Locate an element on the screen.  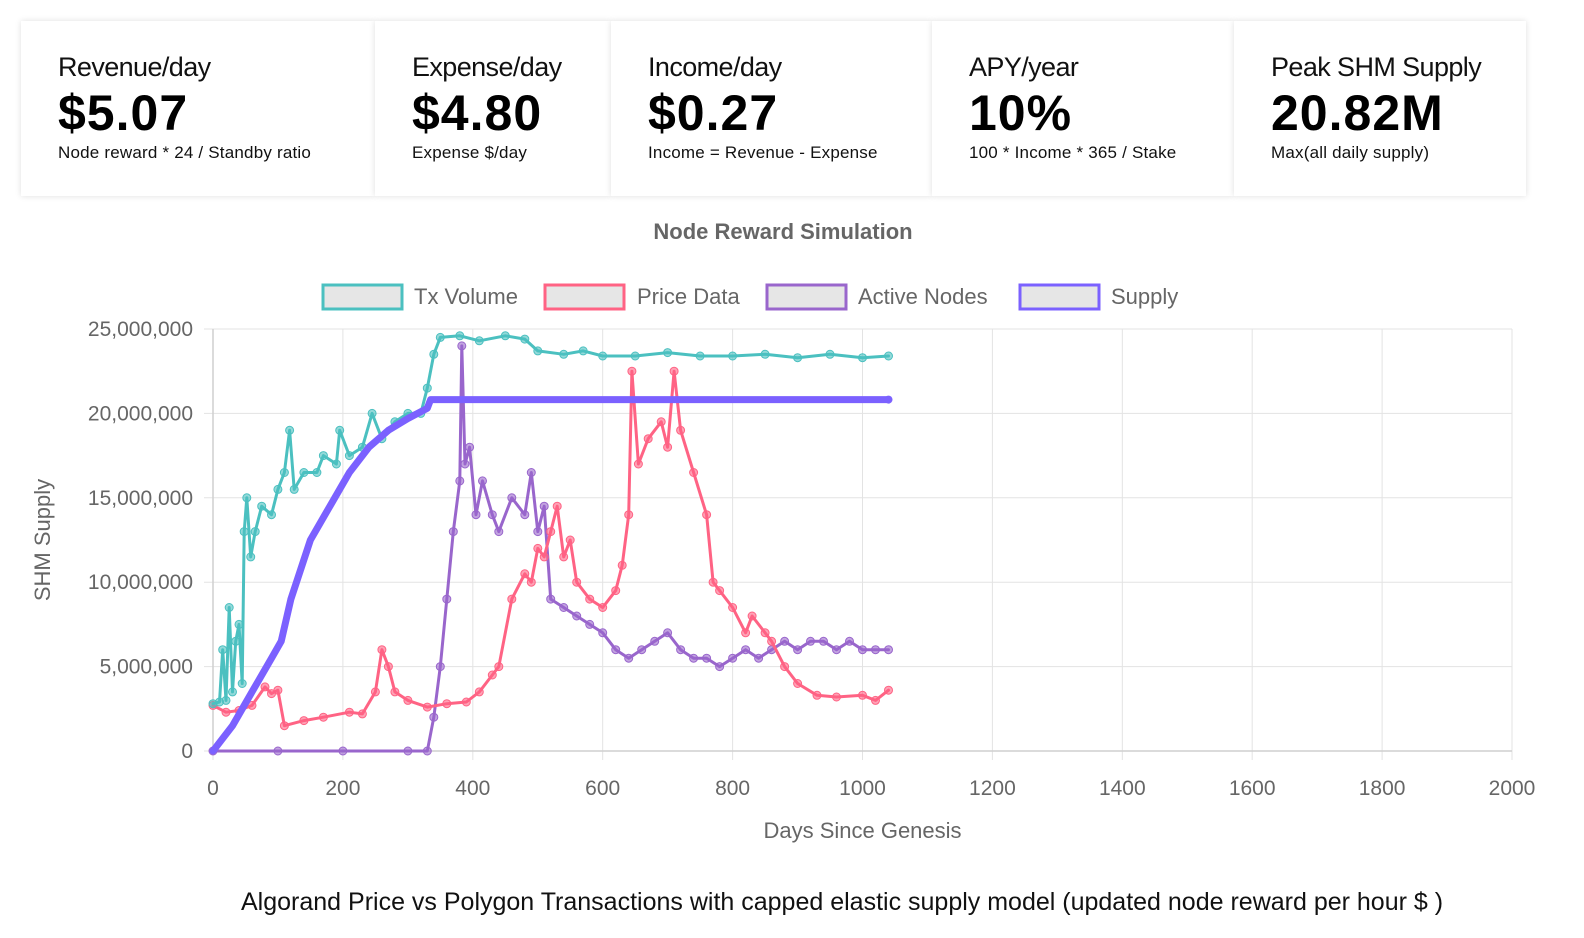
x-tick-label: 800 is located at coordinates (732, 788).